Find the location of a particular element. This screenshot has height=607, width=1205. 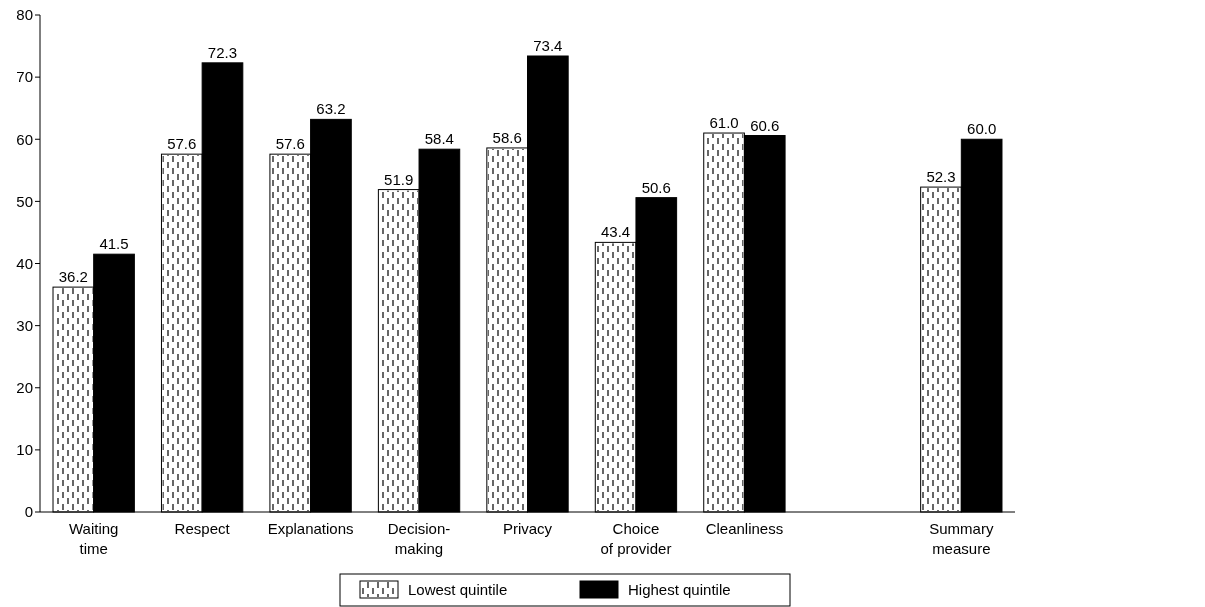

data-label: 41.5 is located at coordinates (114, 244).